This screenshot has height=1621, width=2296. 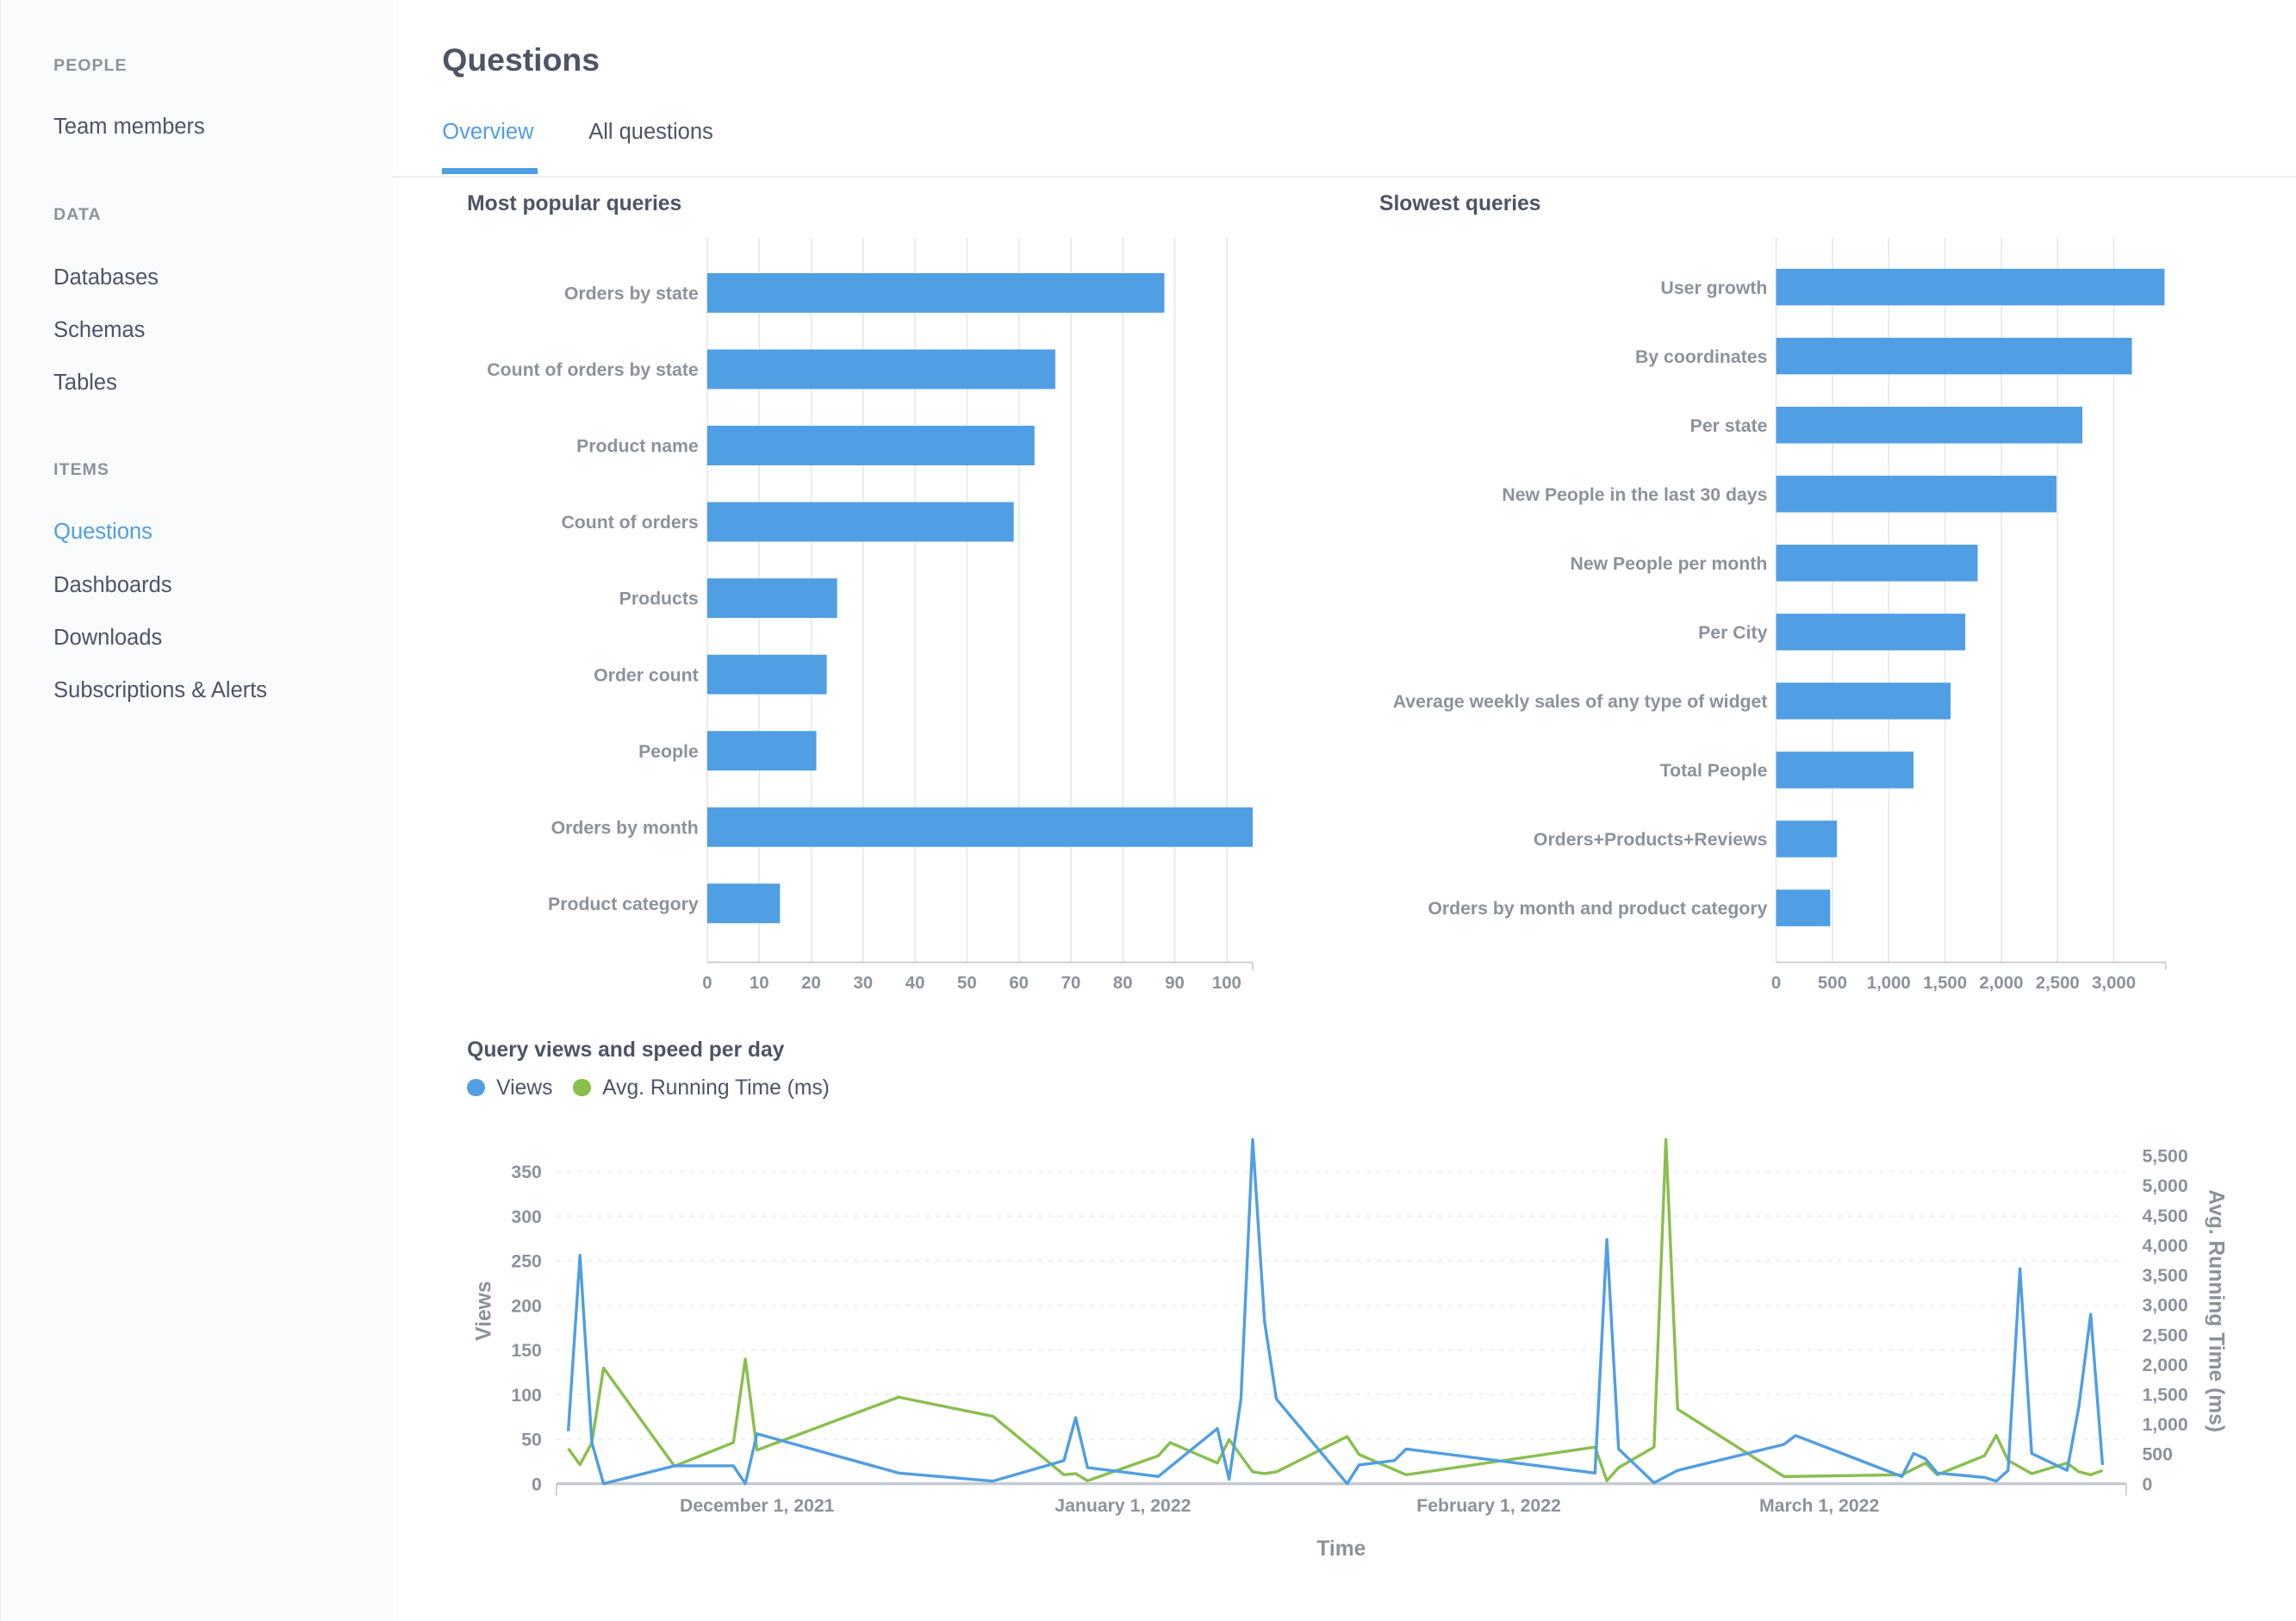 I want to click on category-label: Orders by month, so click(x=625, y=827).